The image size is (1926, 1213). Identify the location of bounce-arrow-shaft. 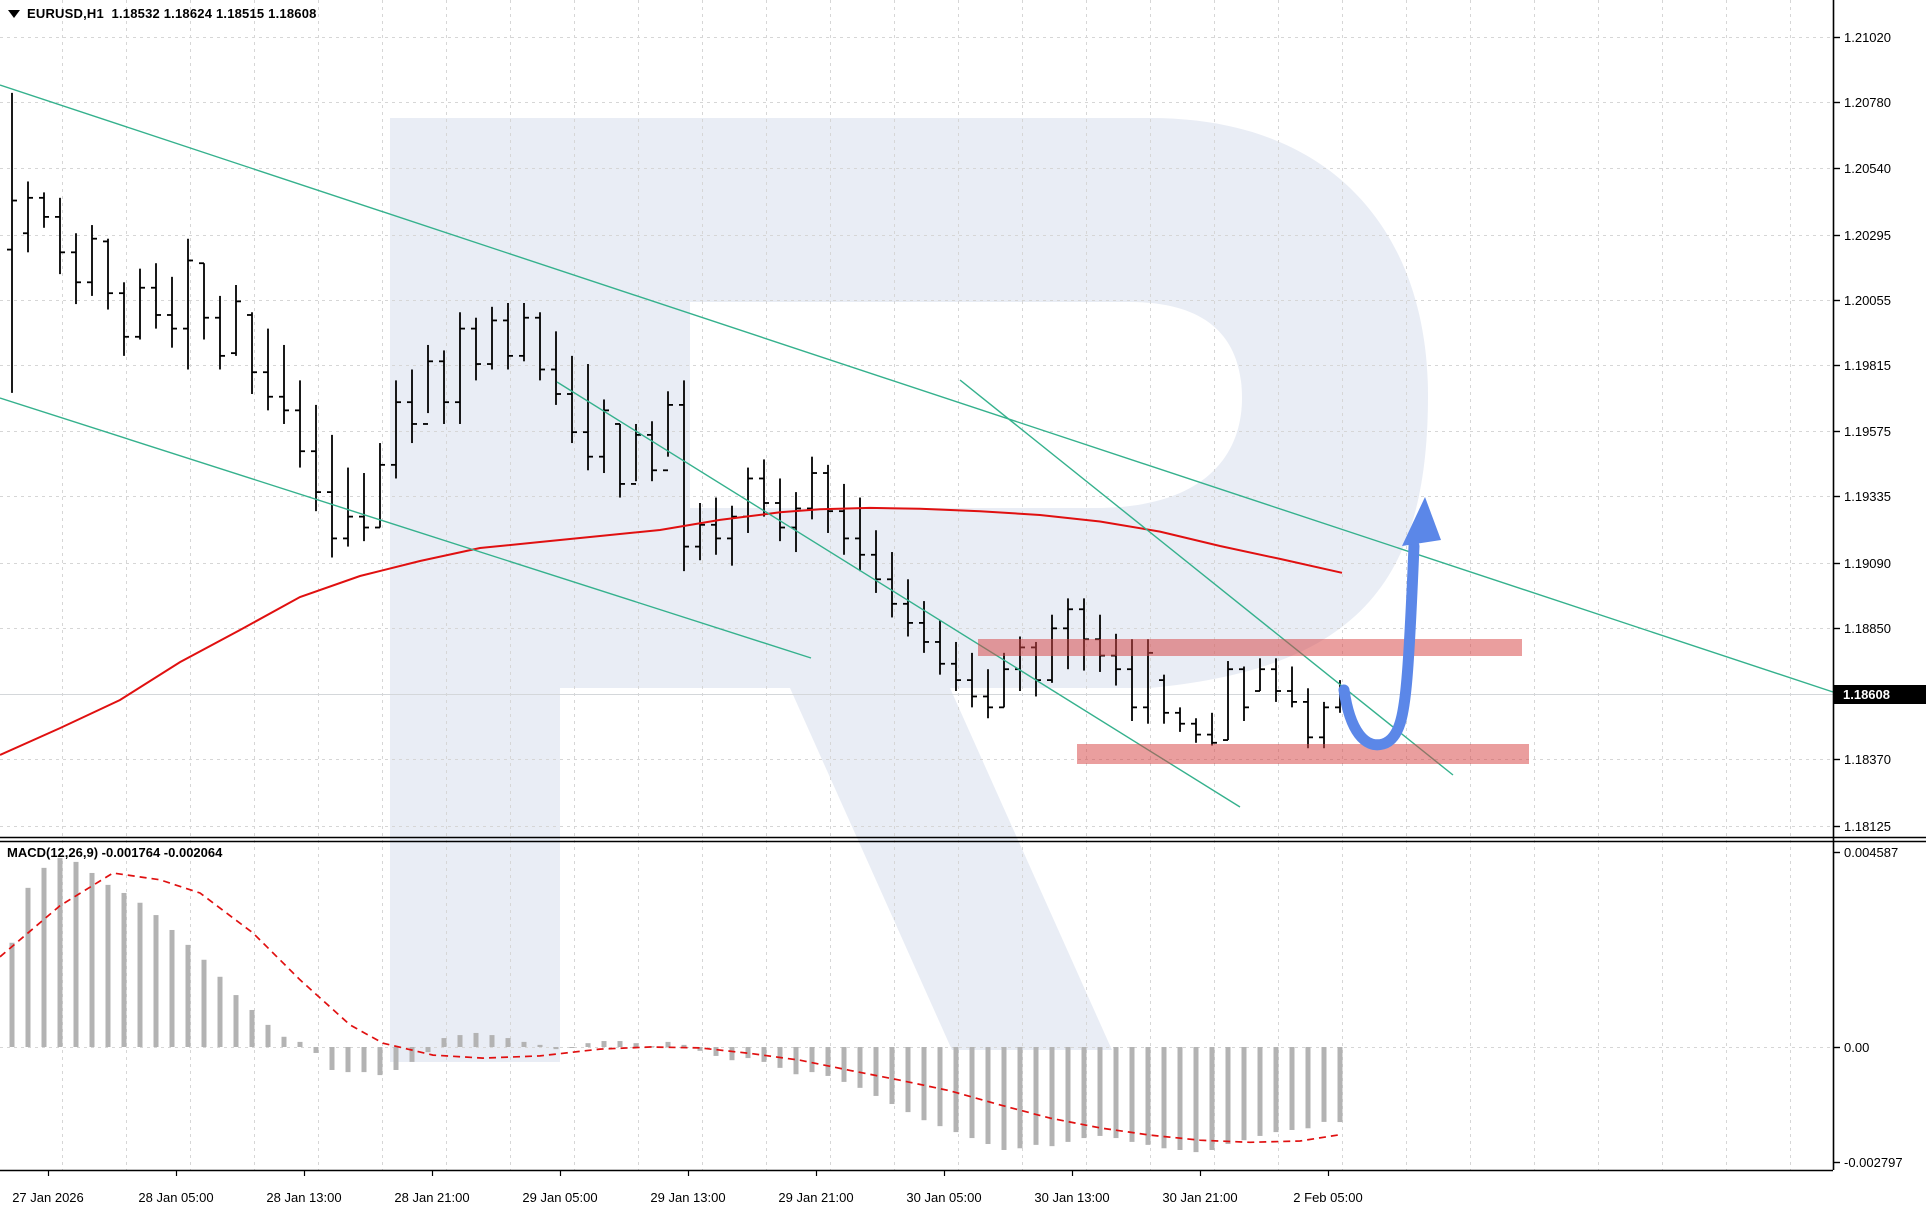
(1379, 645).